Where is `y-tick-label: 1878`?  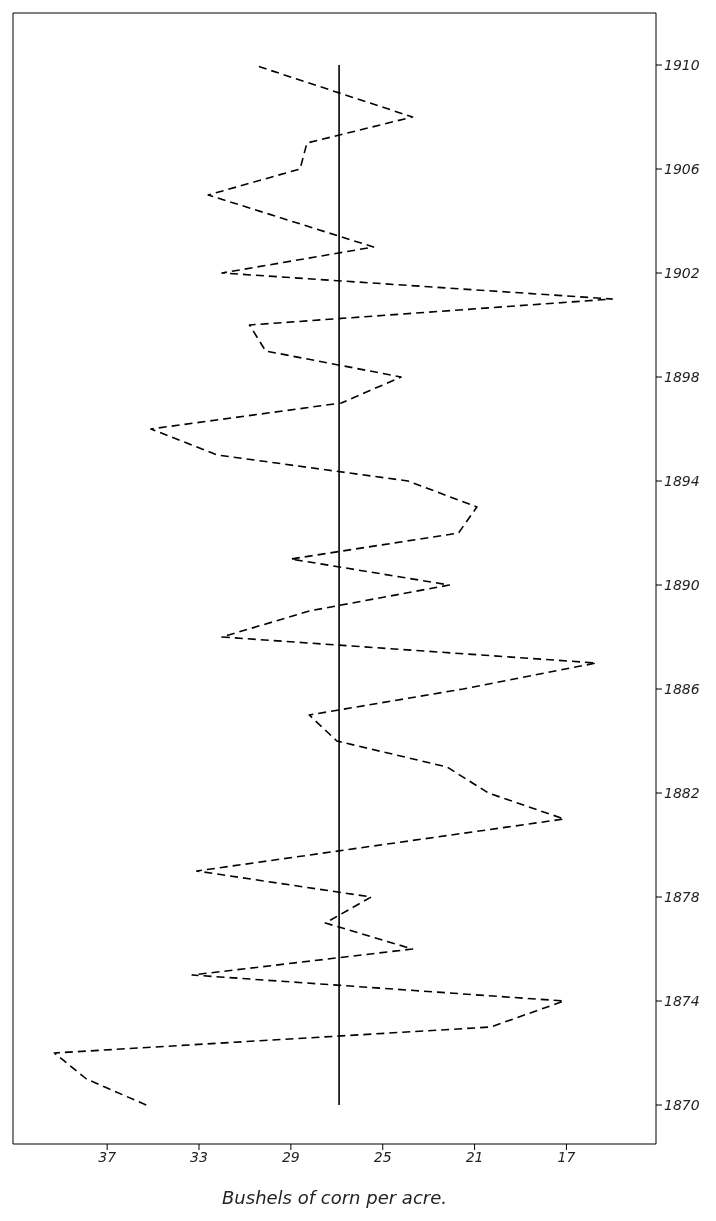
y-tick-label: 1878 is located at coordinates (682, 896).